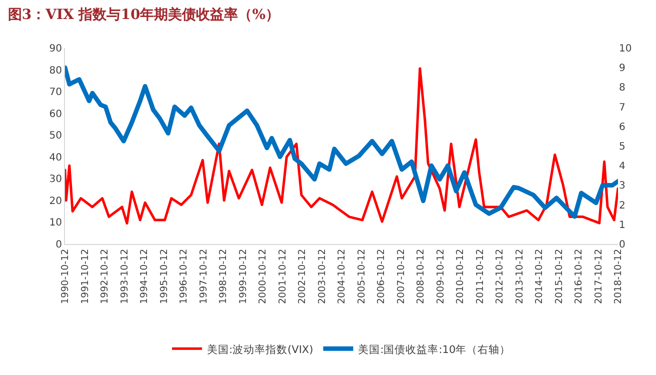  I want to click on y2-tick-label: 4, so click(622, 166).